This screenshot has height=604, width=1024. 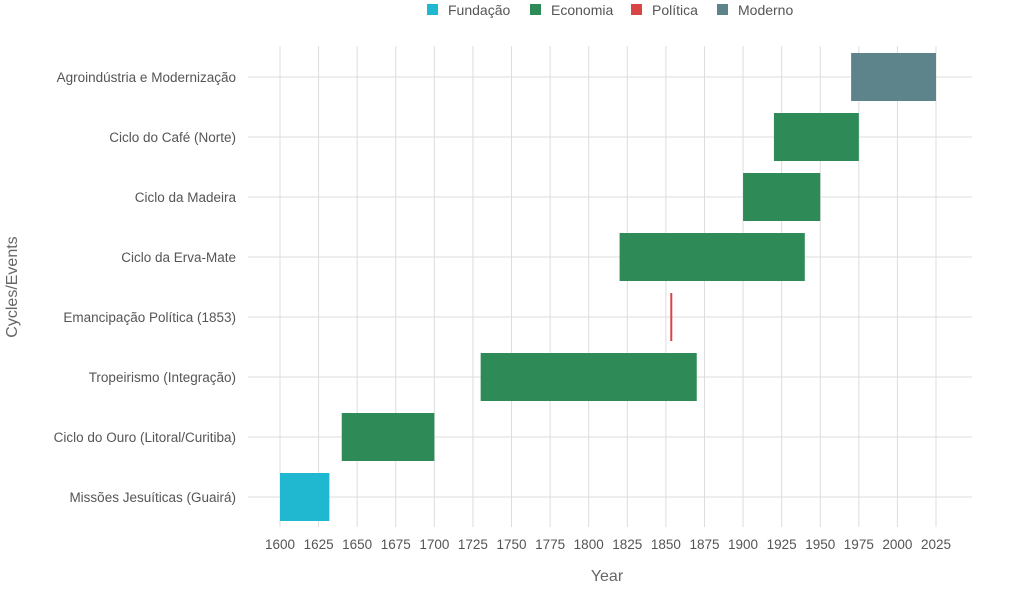 I want to click on legend-item-fundacao: Fundação, so click(x=468, y=10).